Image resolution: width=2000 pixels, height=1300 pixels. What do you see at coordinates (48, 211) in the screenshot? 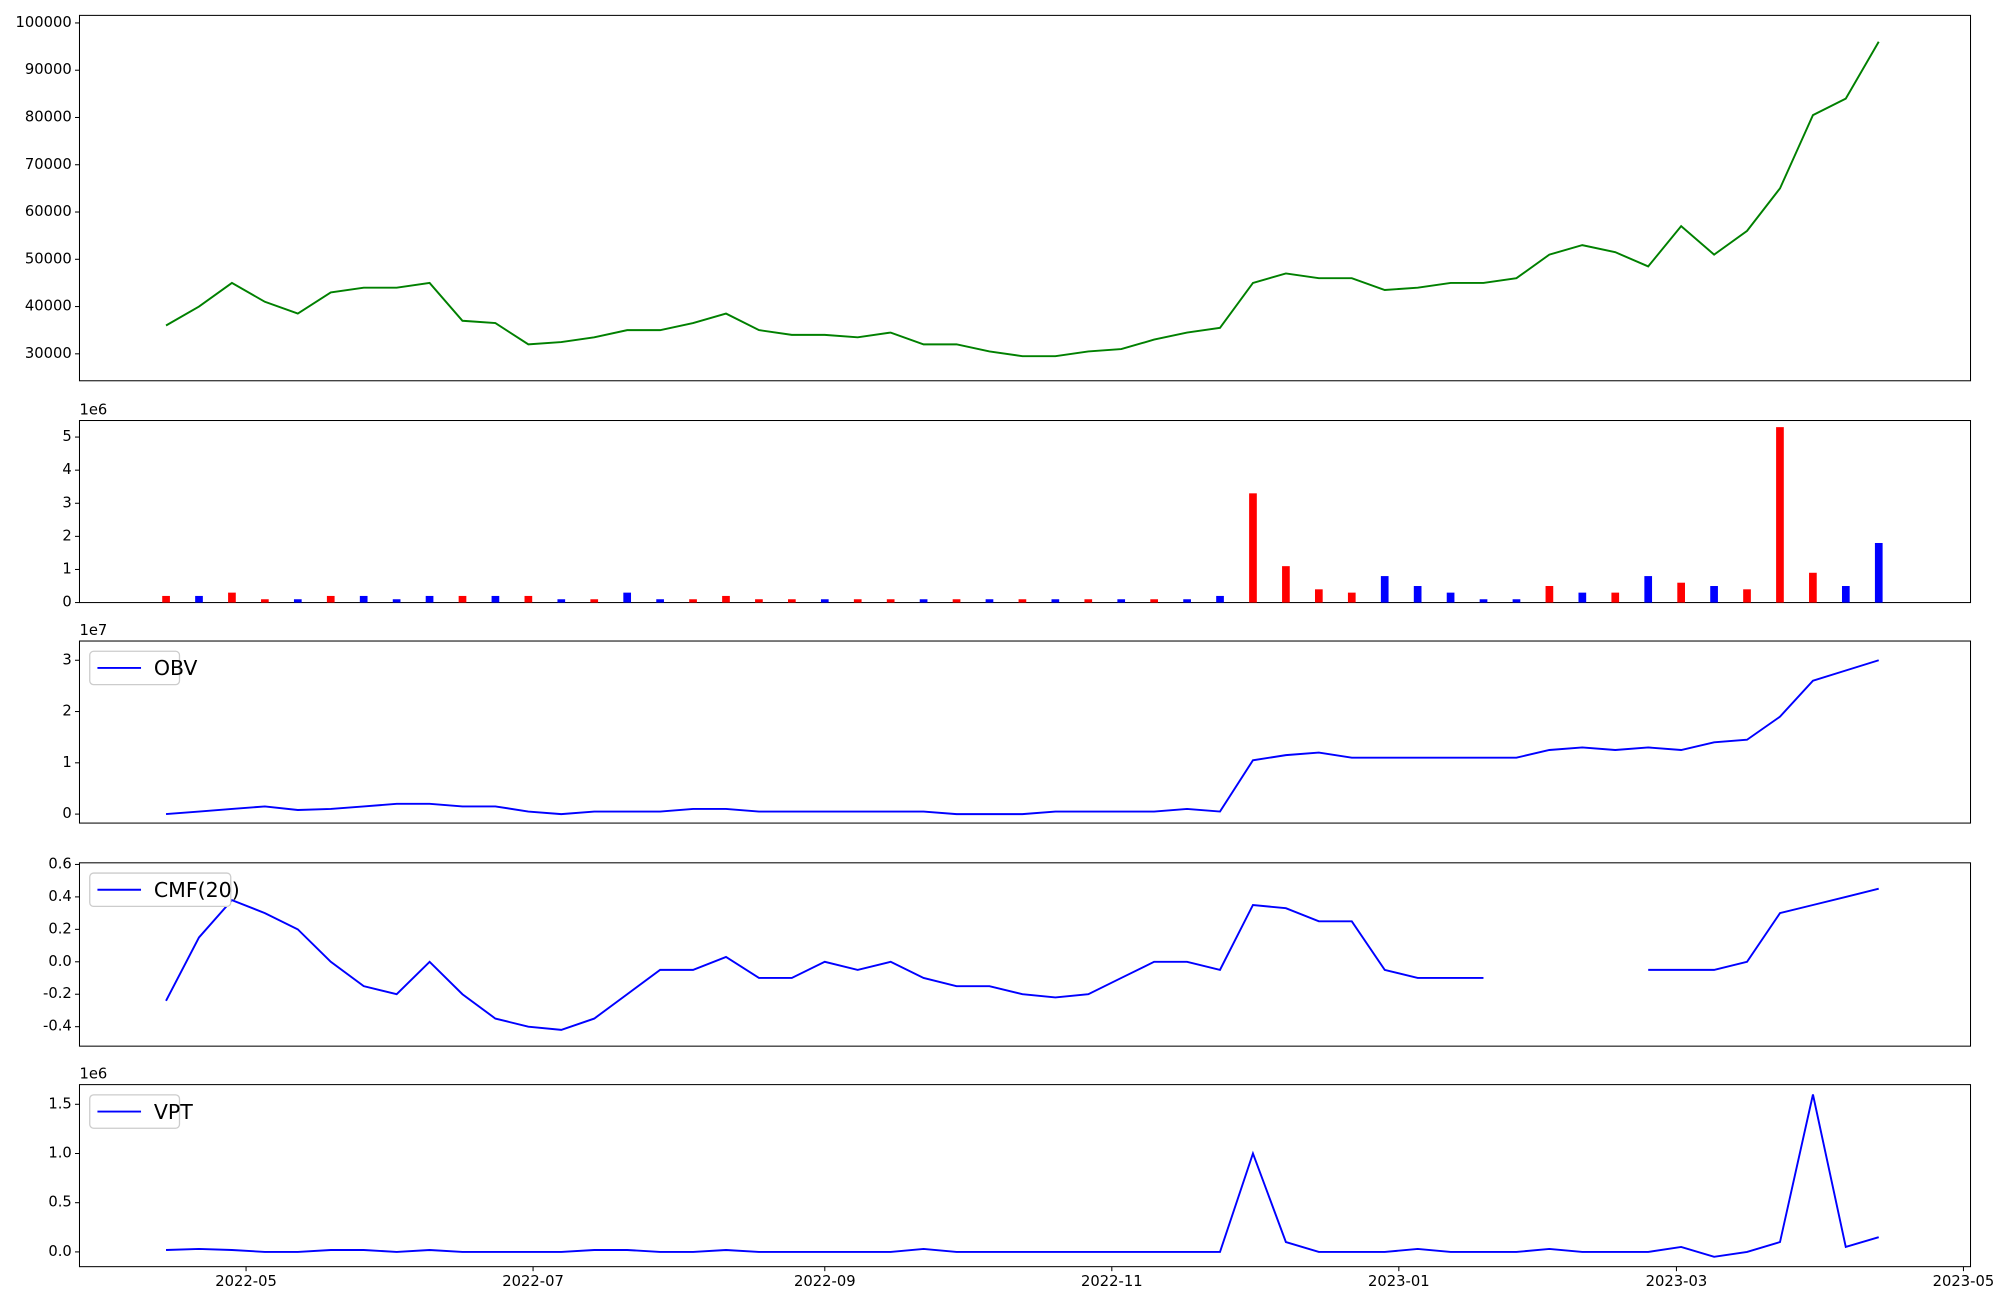
I see `y-tick-label: 60000` at bounding box center [48, 211].